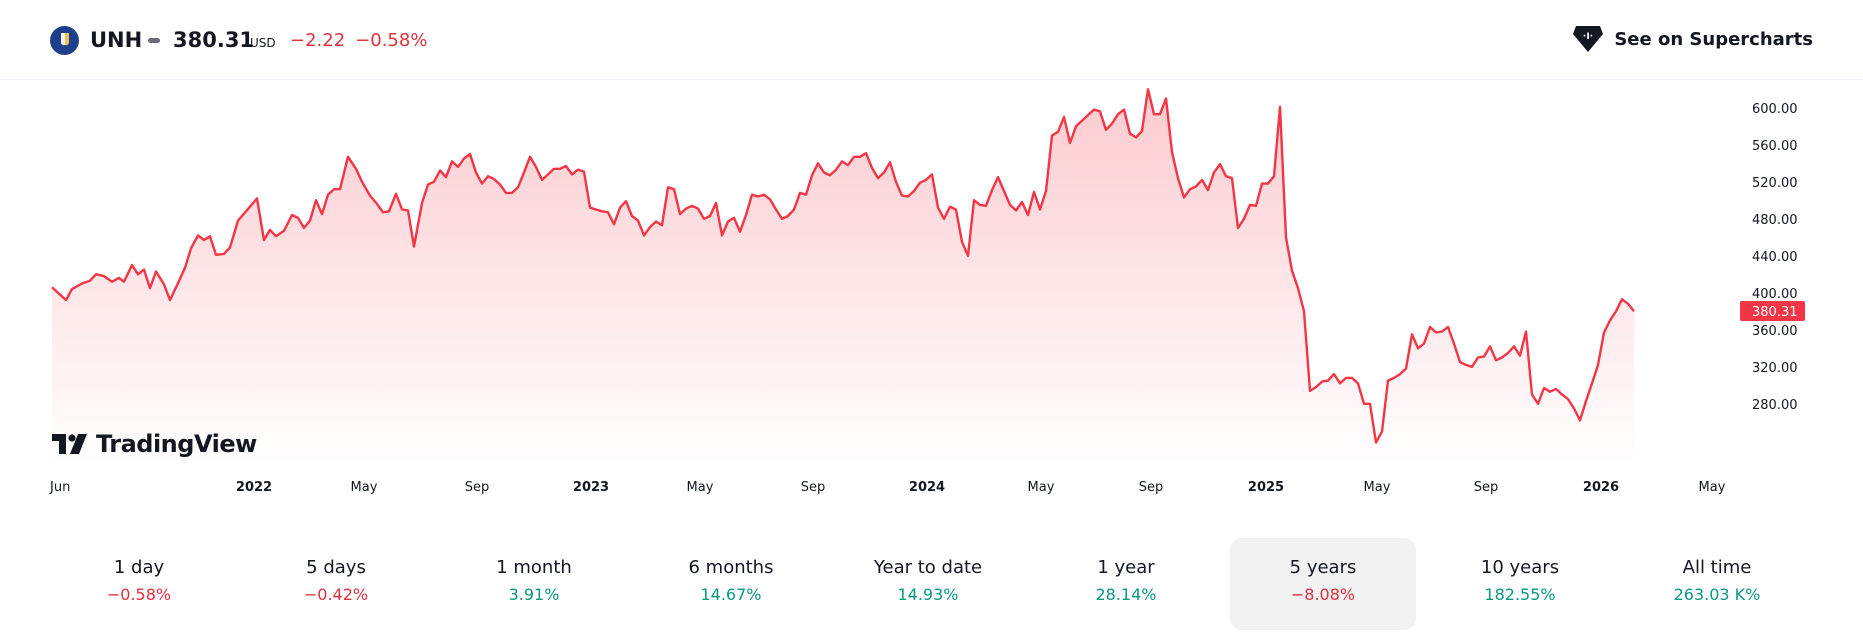 The width and height of the screenshot is (1863, 643). I want to click on period-label: All time, so click(1717, 567).